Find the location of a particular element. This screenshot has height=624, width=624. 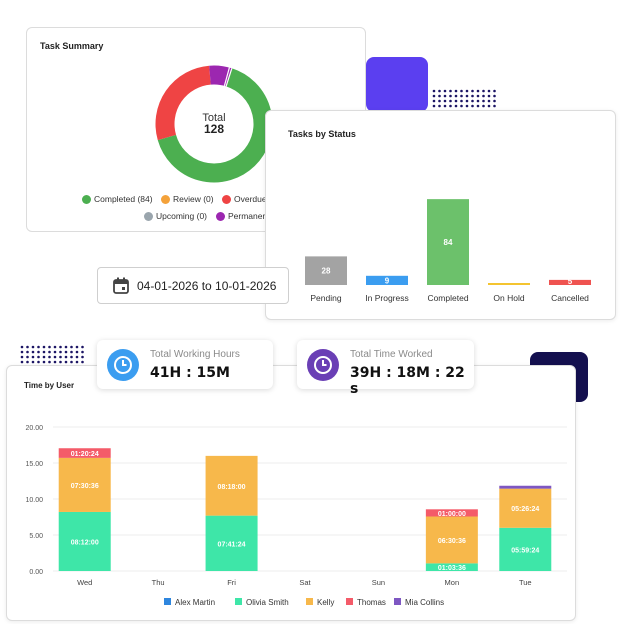

segment-label: 05:59:24 is located at coordinates (525, 550).